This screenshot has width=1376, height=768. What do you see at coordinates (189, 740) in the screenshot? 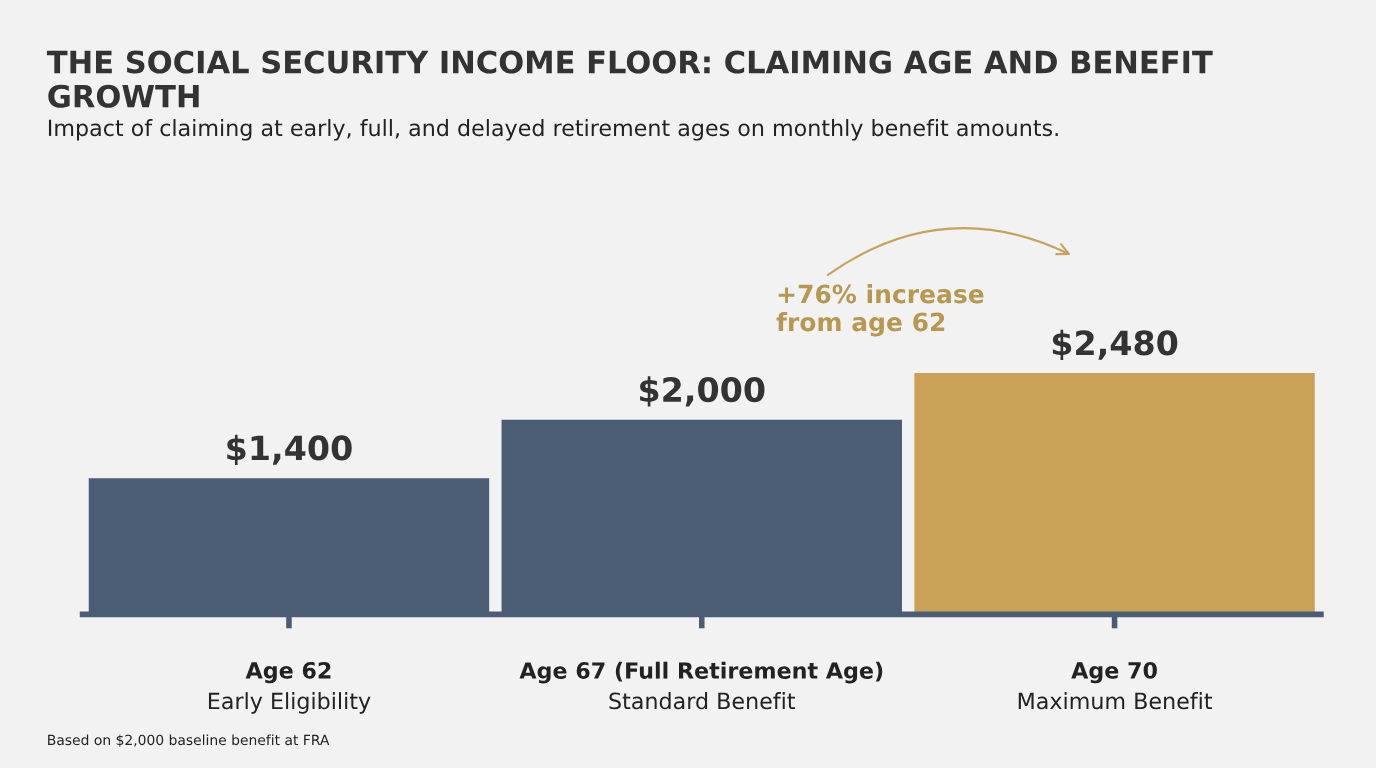
I see `text: Based on $2,000 baseline benefit at FRA` at bounding box center [189, 740].